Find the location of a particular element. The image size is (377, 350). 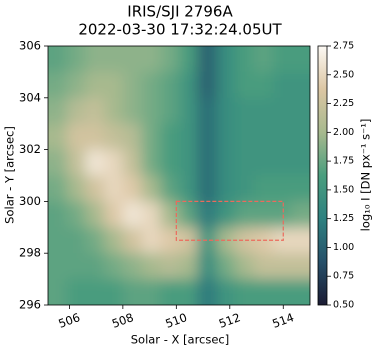

colorbar-tick-label: 0.75 is located at coordinates (343, 276).